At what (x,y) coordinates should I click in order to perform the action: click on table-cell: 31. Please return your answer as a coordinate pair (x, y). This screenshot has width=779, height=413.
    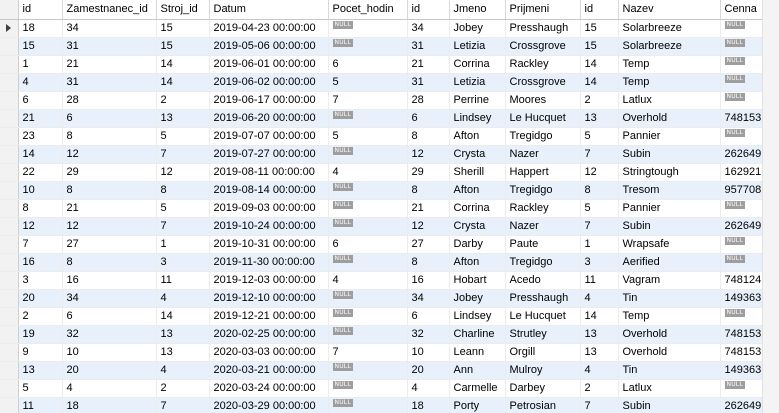
    Looking at the image, I should click on (428, 46).